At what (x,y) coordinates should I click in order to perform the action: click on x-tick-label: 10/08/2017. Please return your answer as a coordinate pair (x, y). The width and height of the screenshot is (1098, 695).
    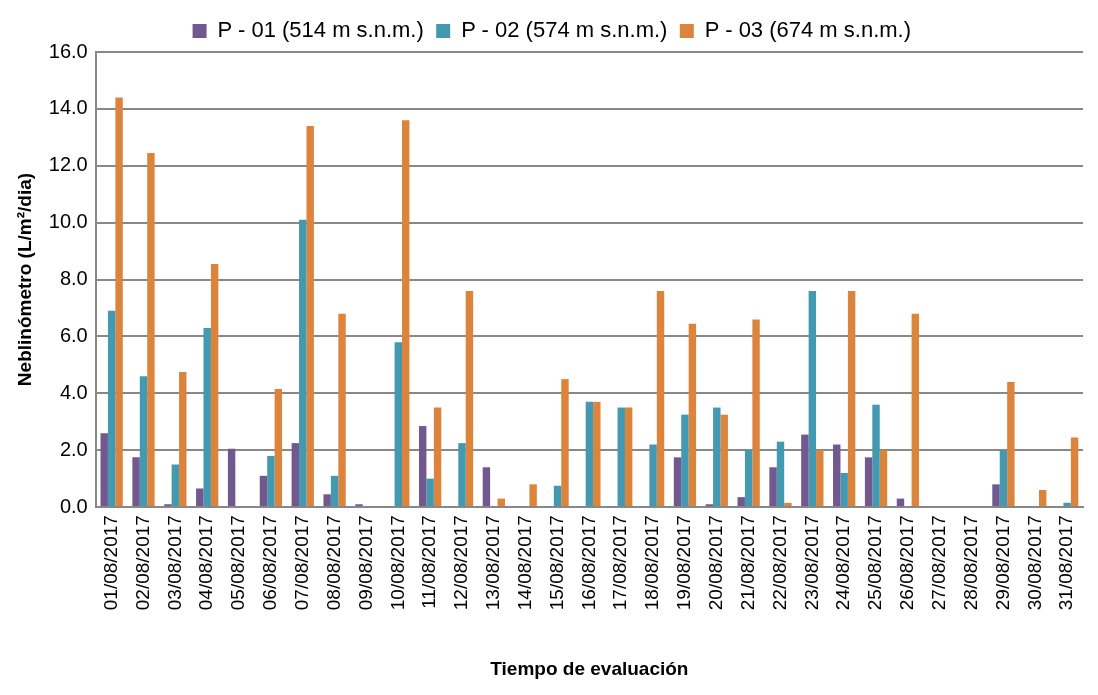
    Looking at the image, I should click on (397, 563).